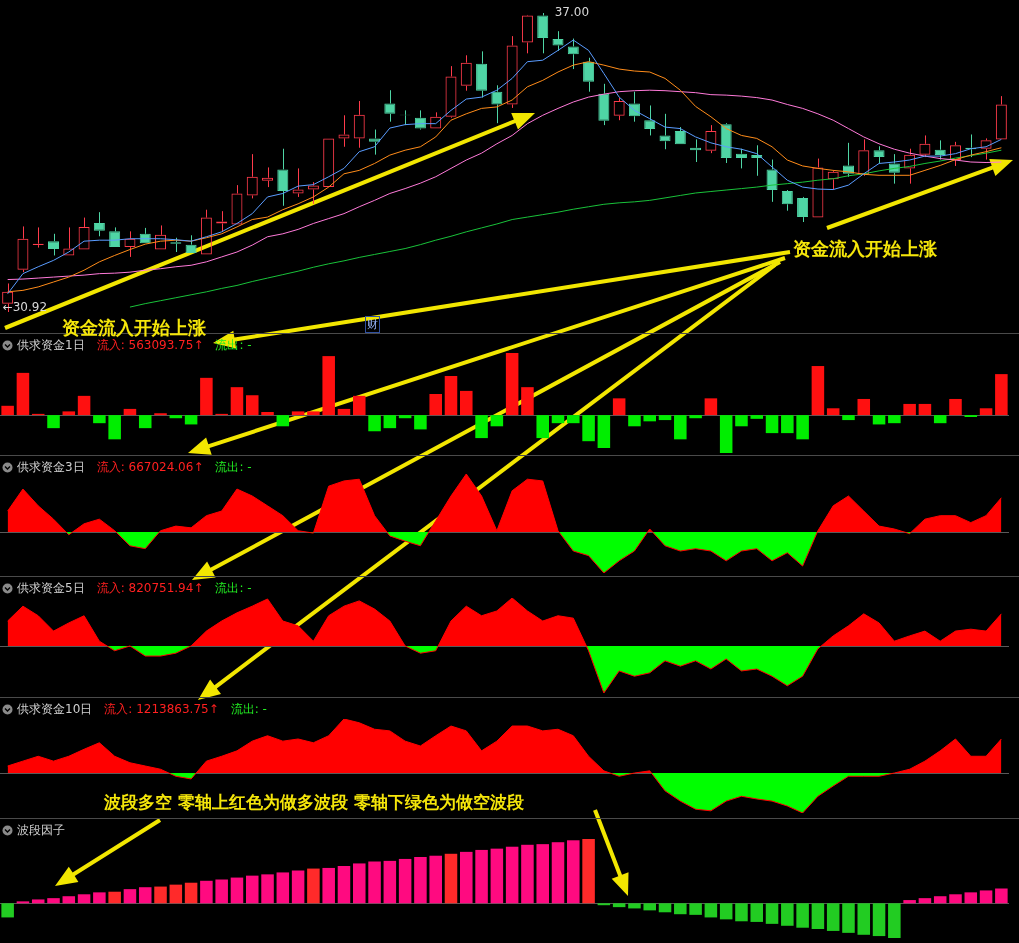  What do you see at coordinates (150, 467) in the screenshot?
I see `annotation: 流入: 667024.06↑` at bounding box center [150, 467].